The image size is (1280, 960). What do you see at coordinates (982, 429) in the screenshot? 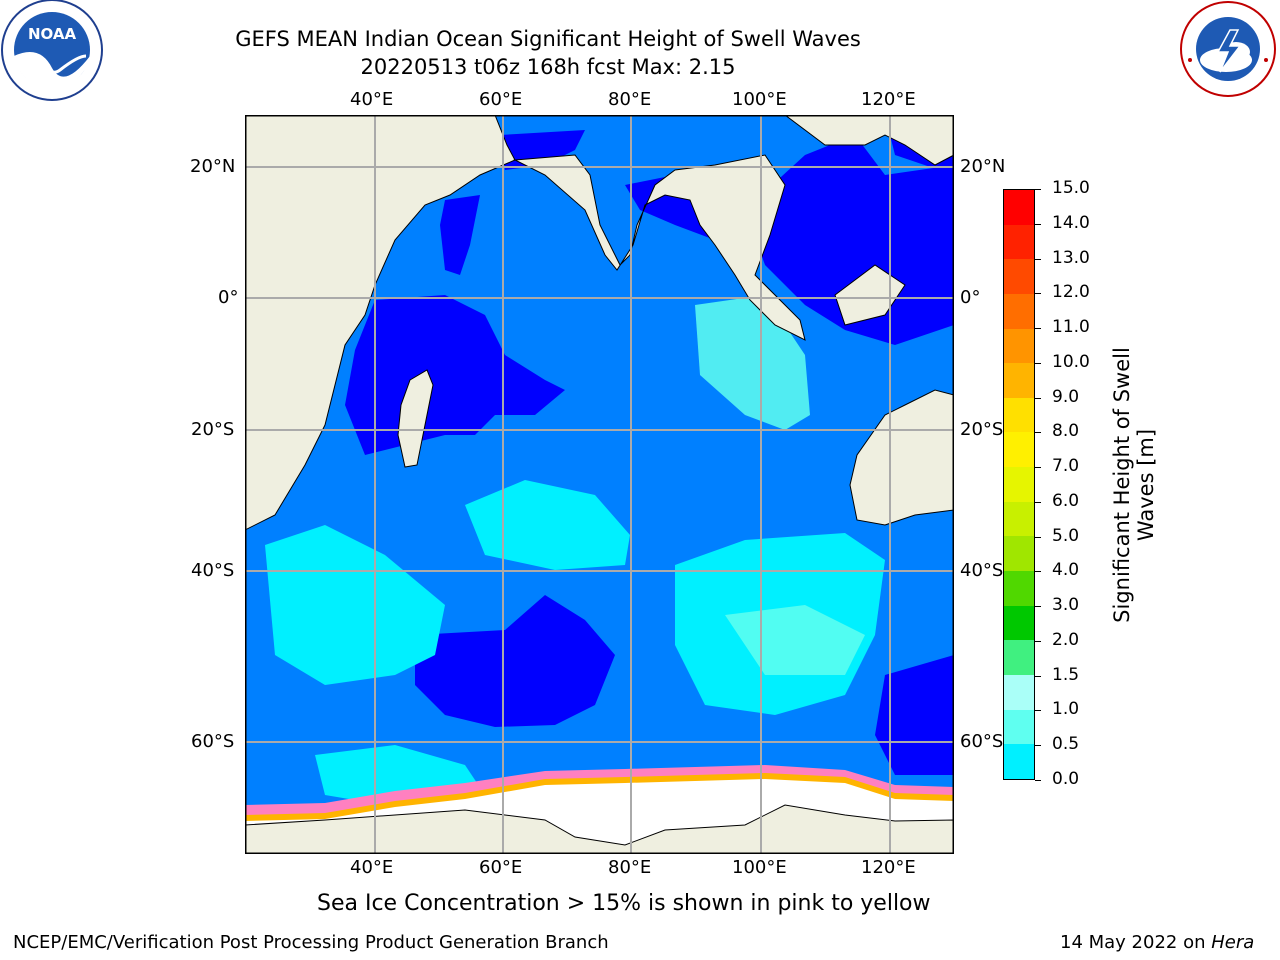
I see `lat-label-right-20s: 20°S` at bounding box center [982, 429].